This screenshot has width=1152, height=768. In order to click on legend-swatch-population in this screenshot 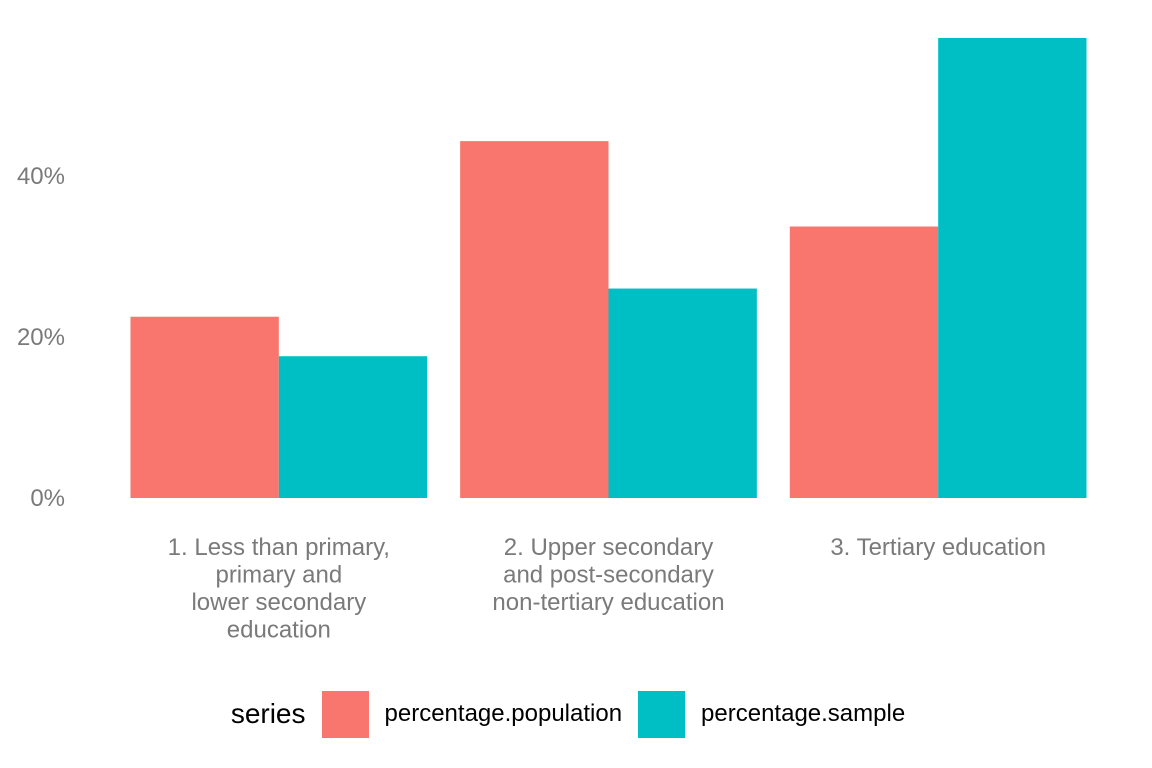, I will do `click(345, 714)`.